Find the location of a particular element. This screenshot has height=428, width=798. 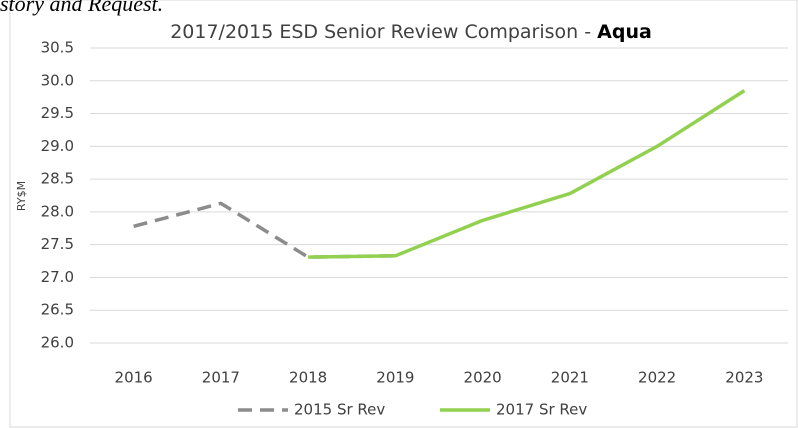

y-tick-label: 30.5 is located at coordinates (57, 48).